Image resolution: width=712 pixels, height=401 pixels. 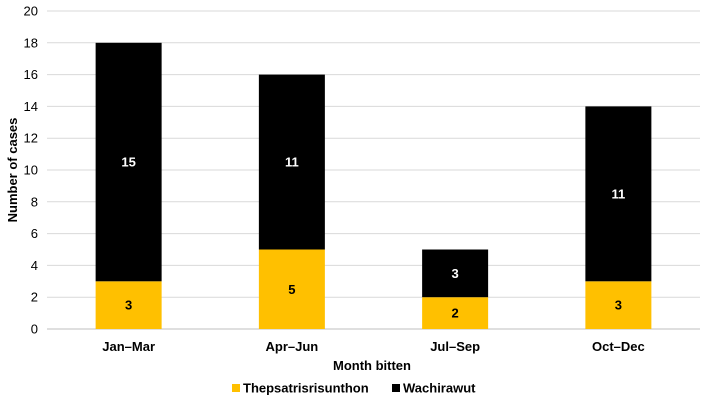 I want to click on bar-data-label: 5, so click(x=291, y=289).